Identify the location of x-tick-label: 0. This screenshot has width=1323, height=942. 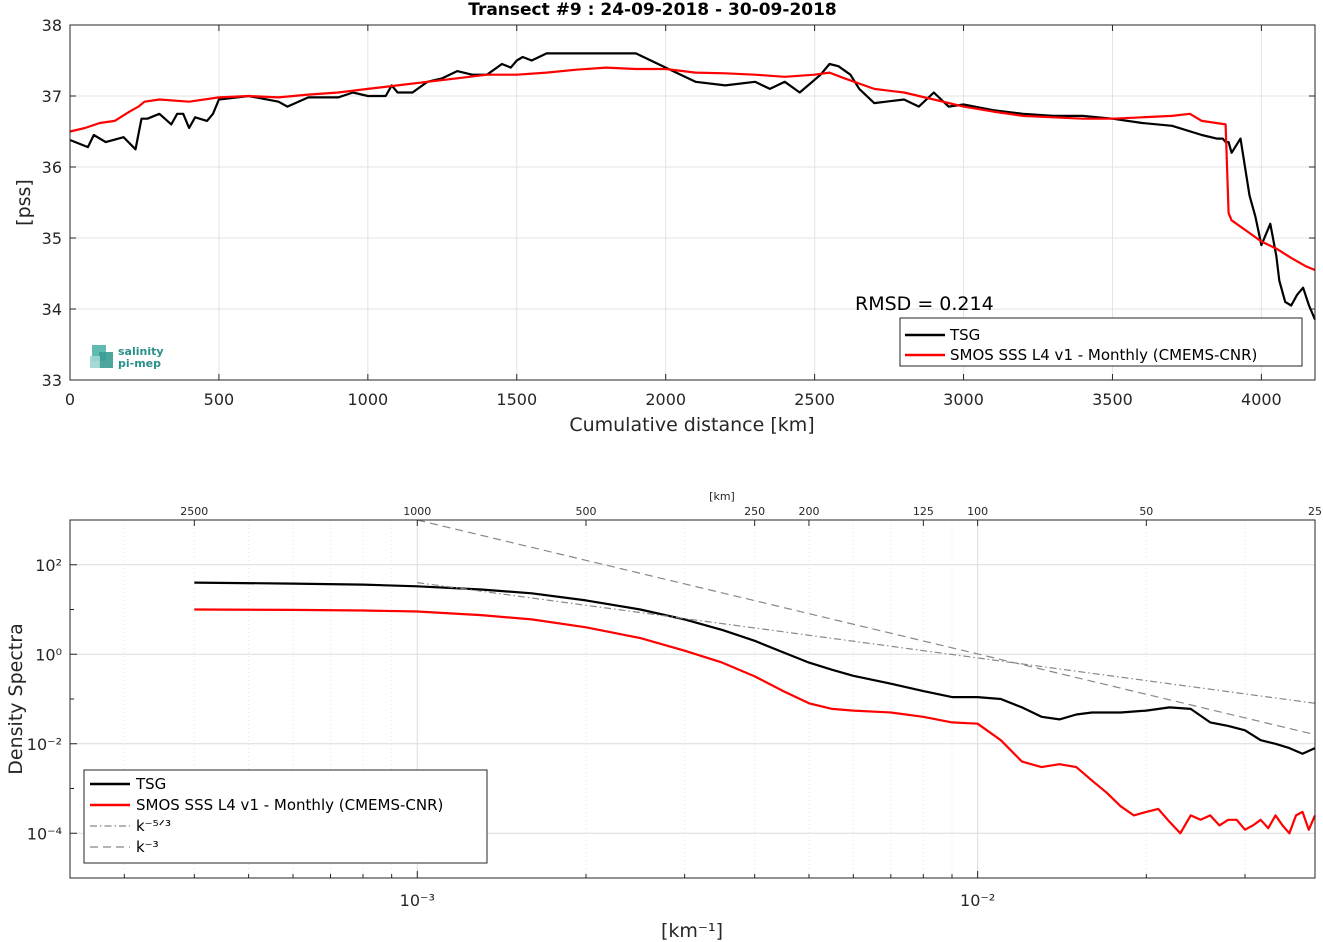
(70, 399).